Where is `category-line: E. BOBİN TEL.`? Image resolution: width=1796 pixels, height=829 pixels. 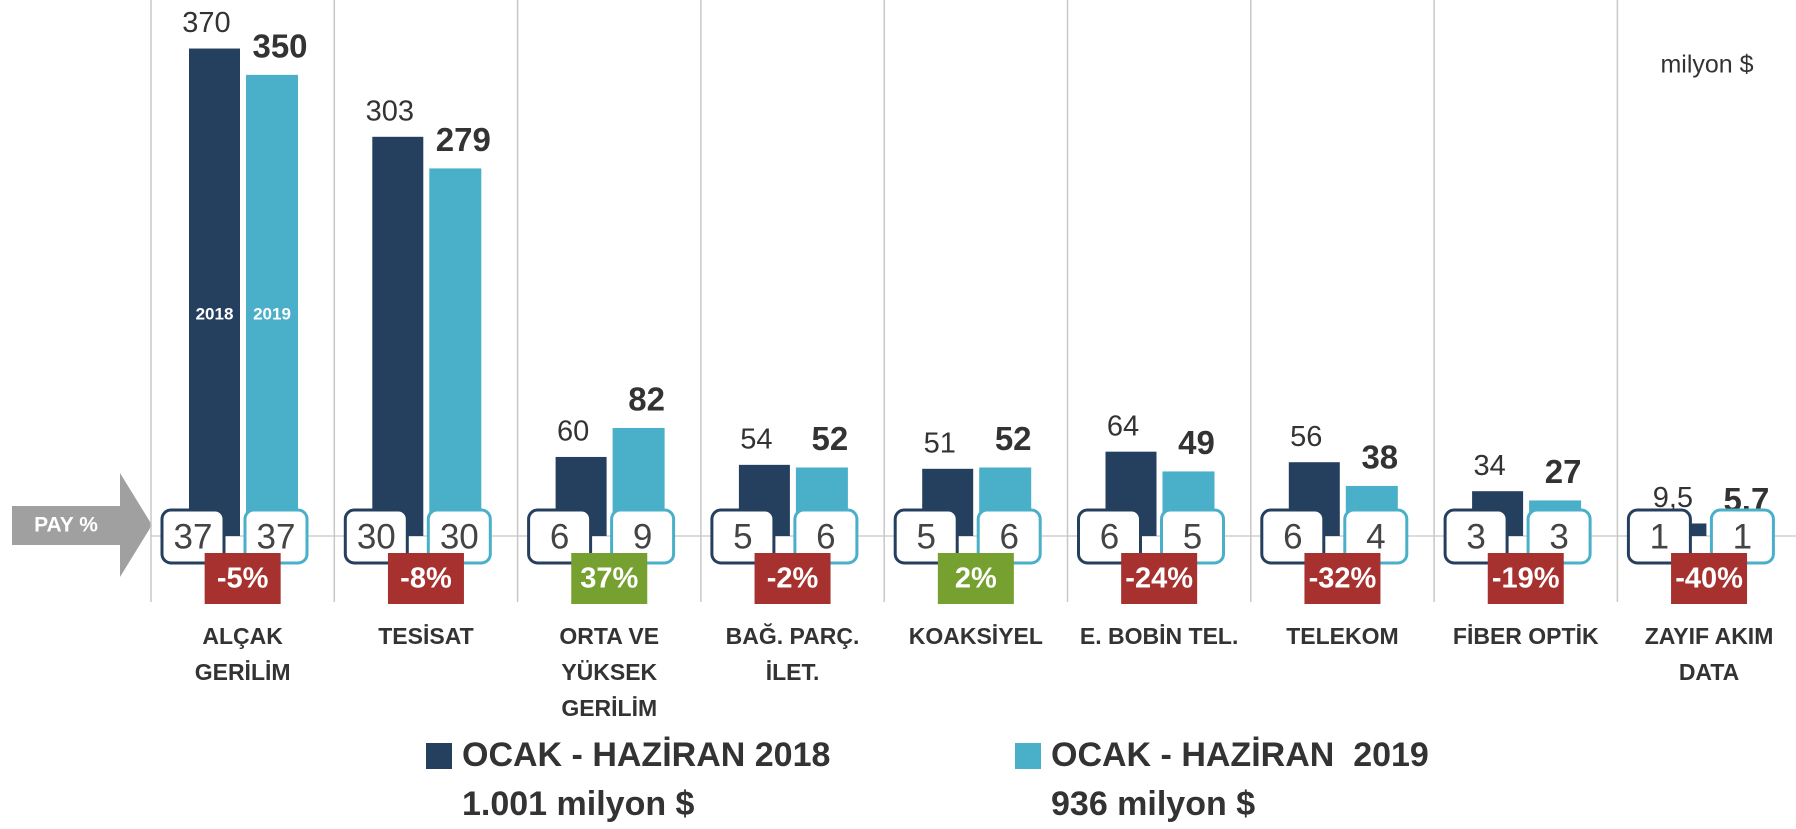
category-line: E. BOBİN TEL. is located at coordinates (1159, 636).